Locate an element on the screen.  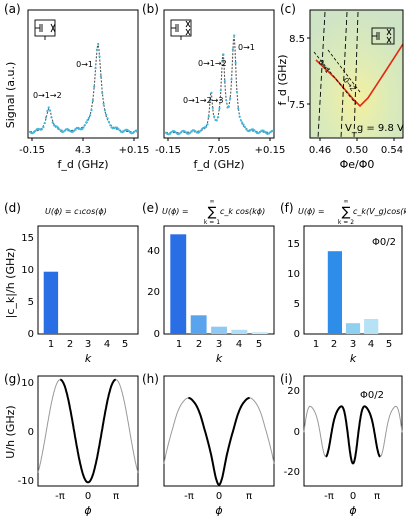
bar-f-k4 is located at coordinates (371, 326).